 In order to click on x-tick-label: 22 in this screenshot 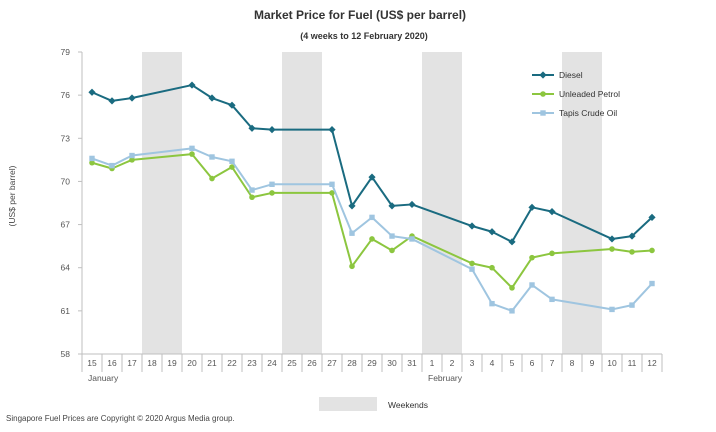, I will do `click(232, 363)`.